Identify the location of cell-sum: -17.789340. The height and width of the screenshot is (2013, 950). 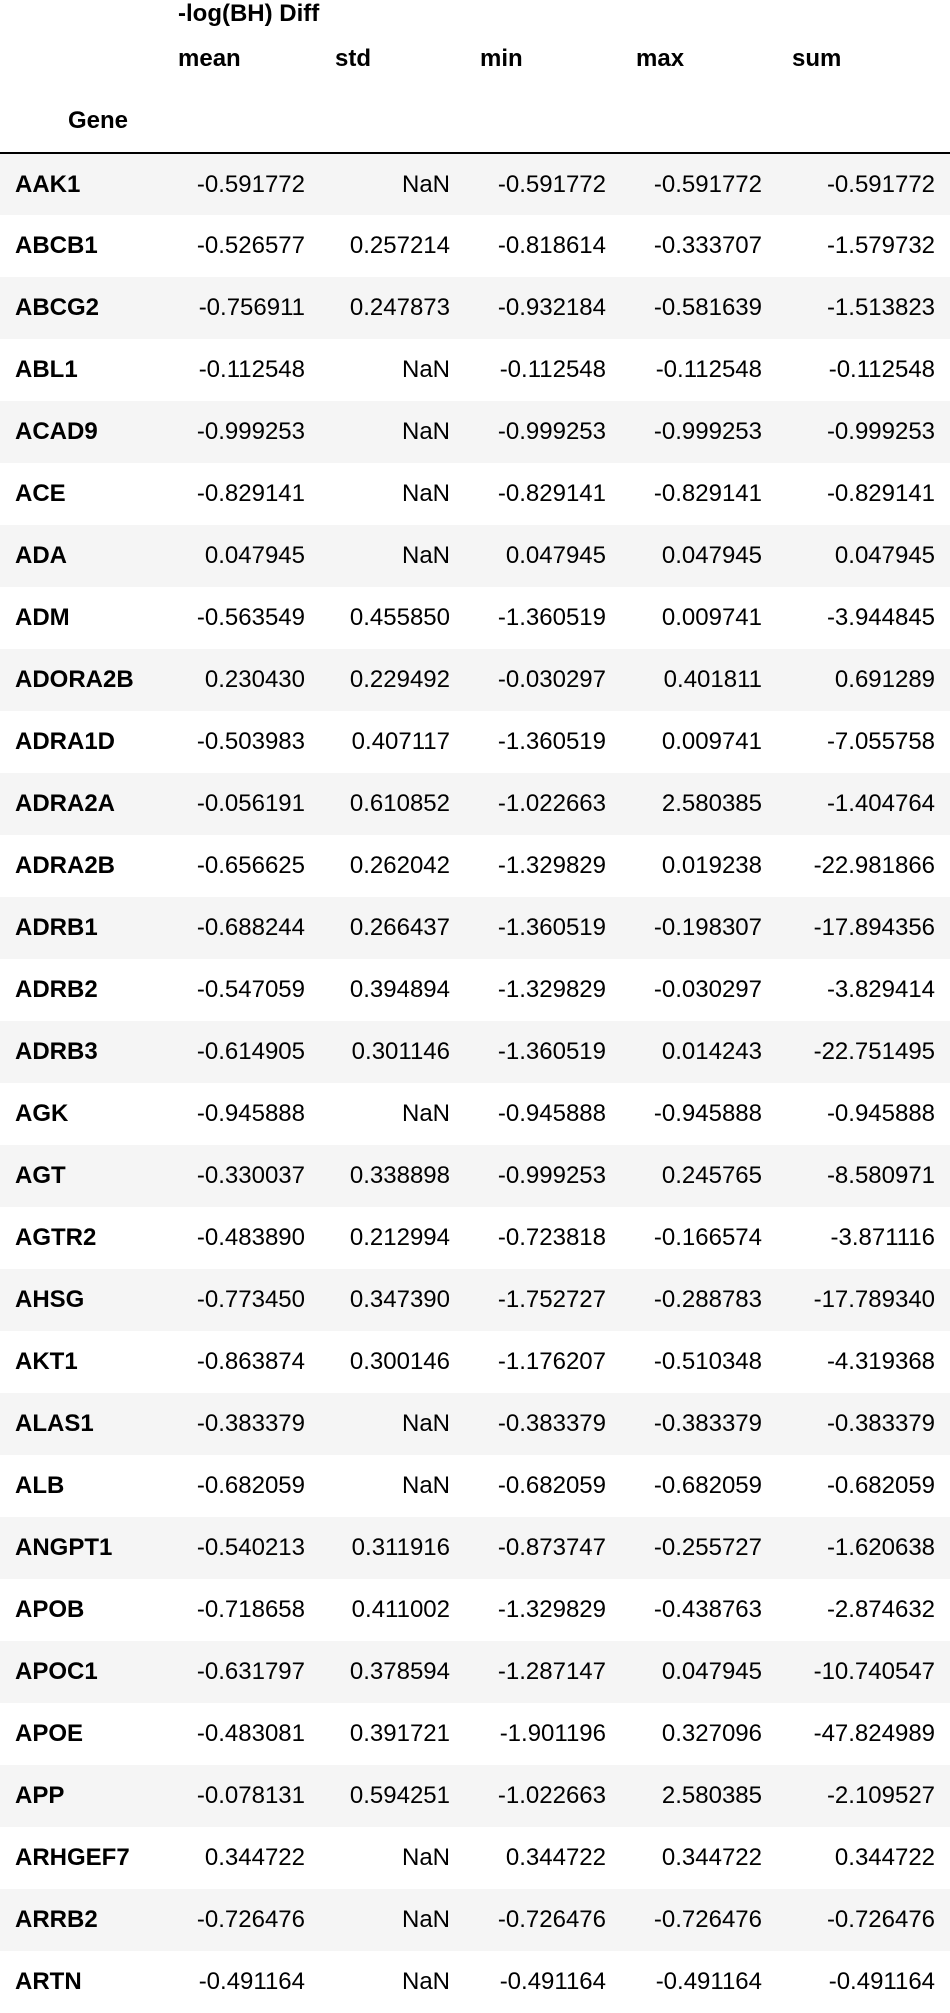
(874, 1299).